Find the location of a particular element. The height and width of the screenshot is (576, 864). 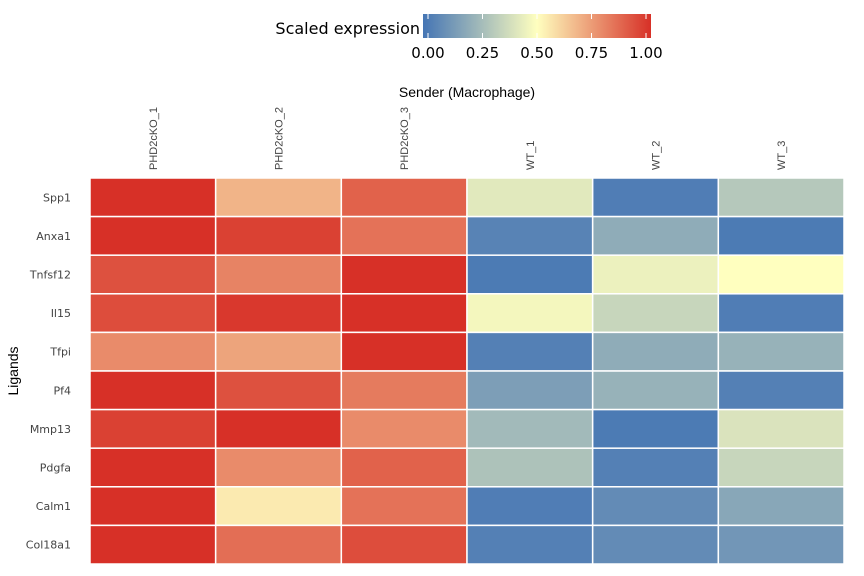

row-label: Pf4 is located at coordinates (62, 390).